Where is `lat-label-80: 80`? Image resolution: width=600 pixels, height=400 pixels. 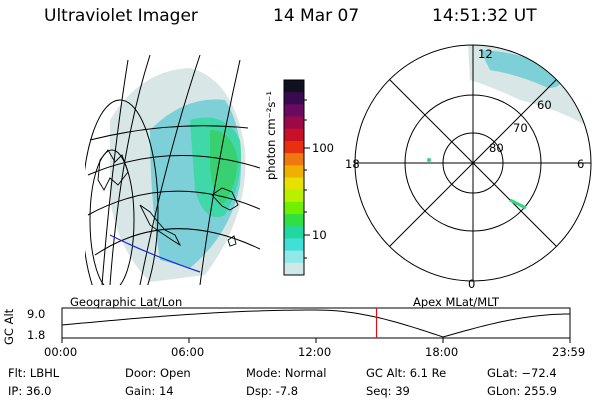
lat-label-80: 80 is located at coordinates (496, 148).